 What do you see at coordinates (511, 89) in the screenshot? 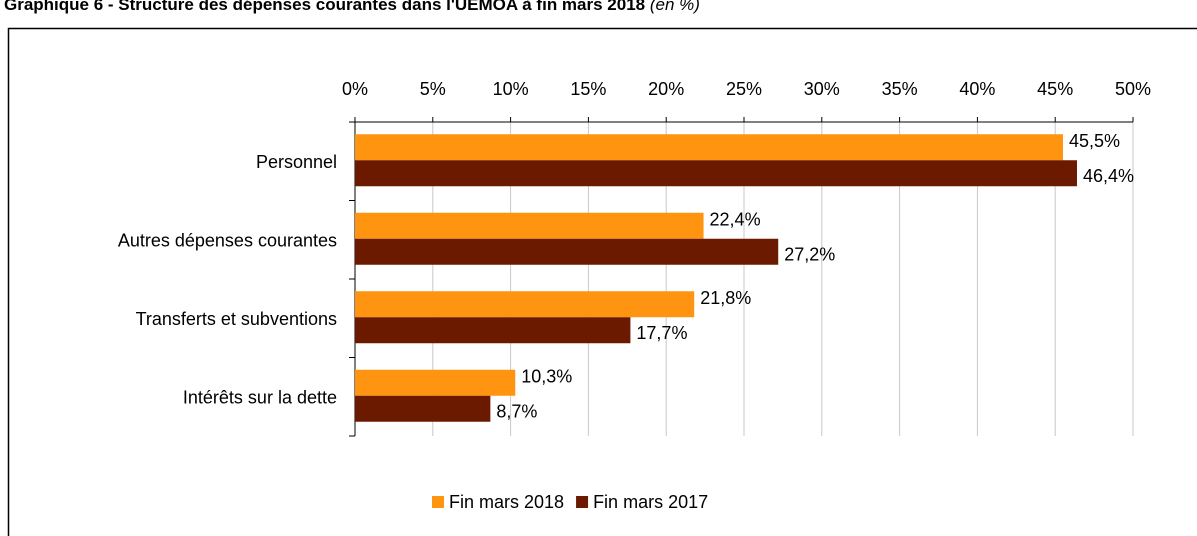
I see `x-tick-label: 10%` at bounding box center [511, 89].